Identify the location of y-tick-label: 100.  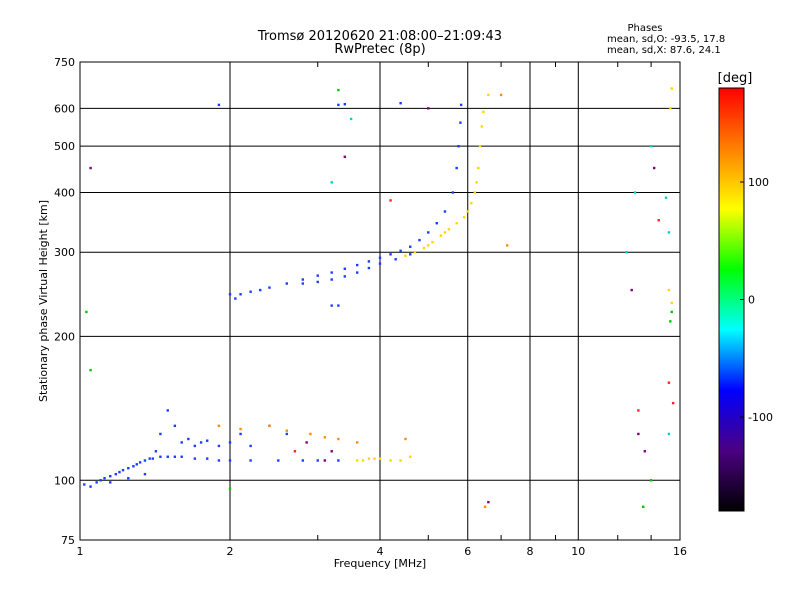
(64, 480).